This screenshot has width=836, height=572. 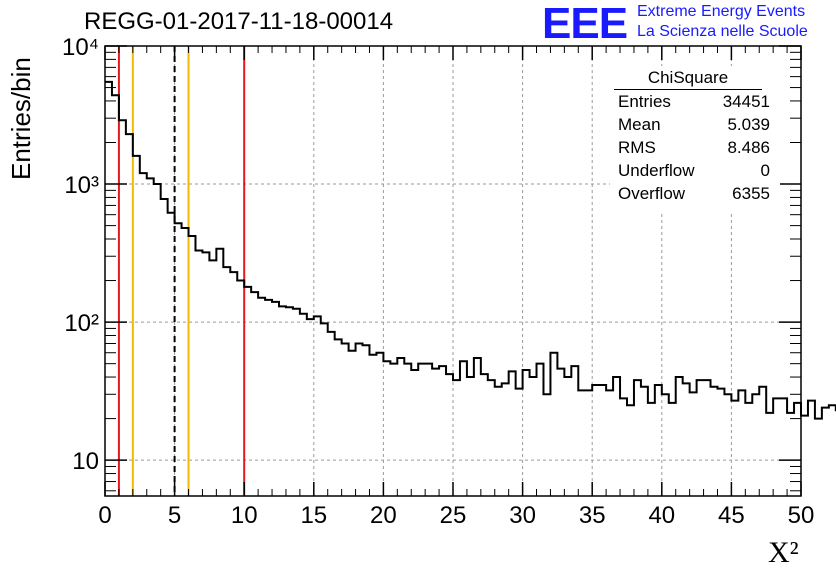 What do you see at coordinates (80, 47) in the screenshot?
I see `y-tick-label: 10⁴` at bounding box center [80, 47].